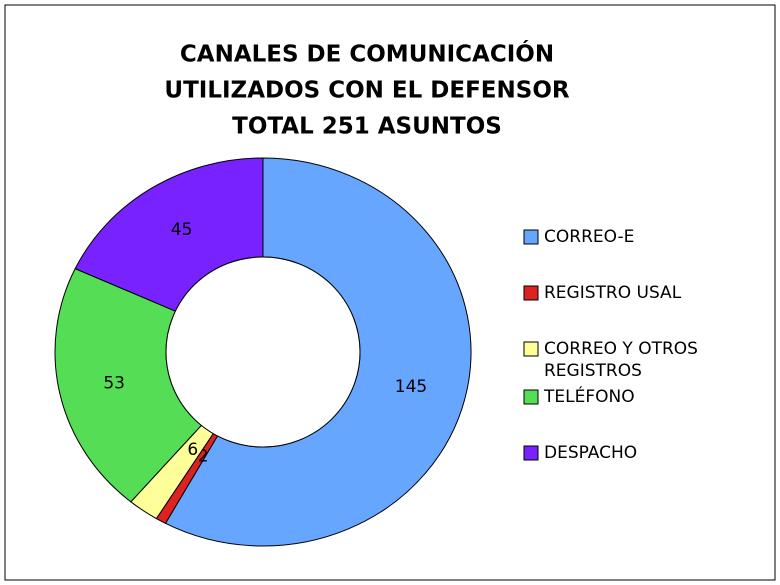 The width and height of the screenshot is (780, 585). Describe the element at coordinates (590, 453) in the screenshot. I see `legend-label: DESPACHO` at that location.